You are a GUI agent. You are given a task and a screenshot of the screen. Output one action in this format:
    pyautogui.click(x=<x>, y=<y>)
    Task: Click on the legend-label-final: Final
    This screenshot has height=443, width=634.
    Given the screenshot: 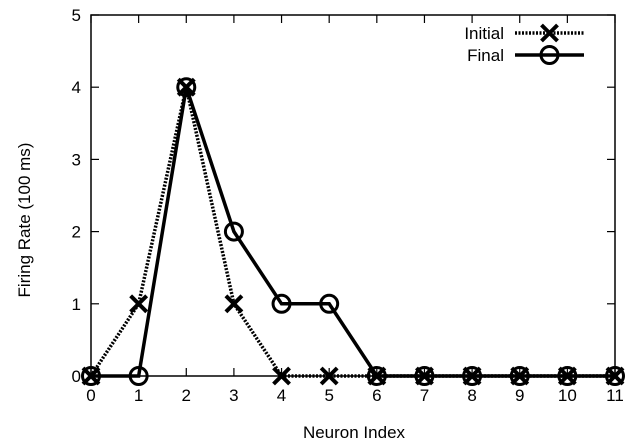 What is the action you would take?
    pyautogui.click(x=485, y=55)
    